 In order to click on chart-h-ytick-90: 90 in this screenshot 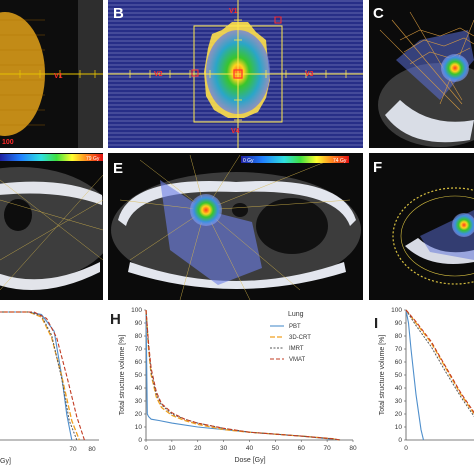, I will do `click(139, 323)`.